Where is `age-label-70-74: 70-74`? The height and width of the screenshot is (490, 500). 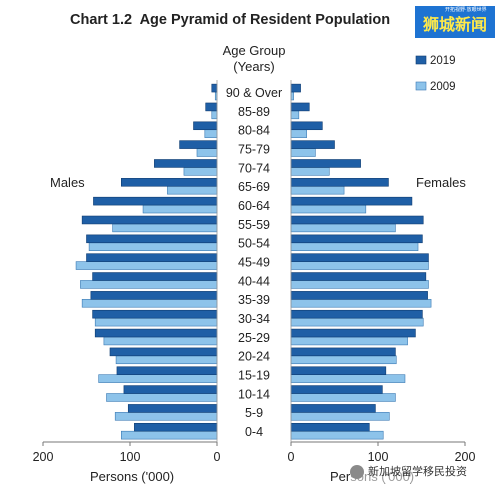
age-label-70-74: 70-74 is located at coordinates (254, 168).